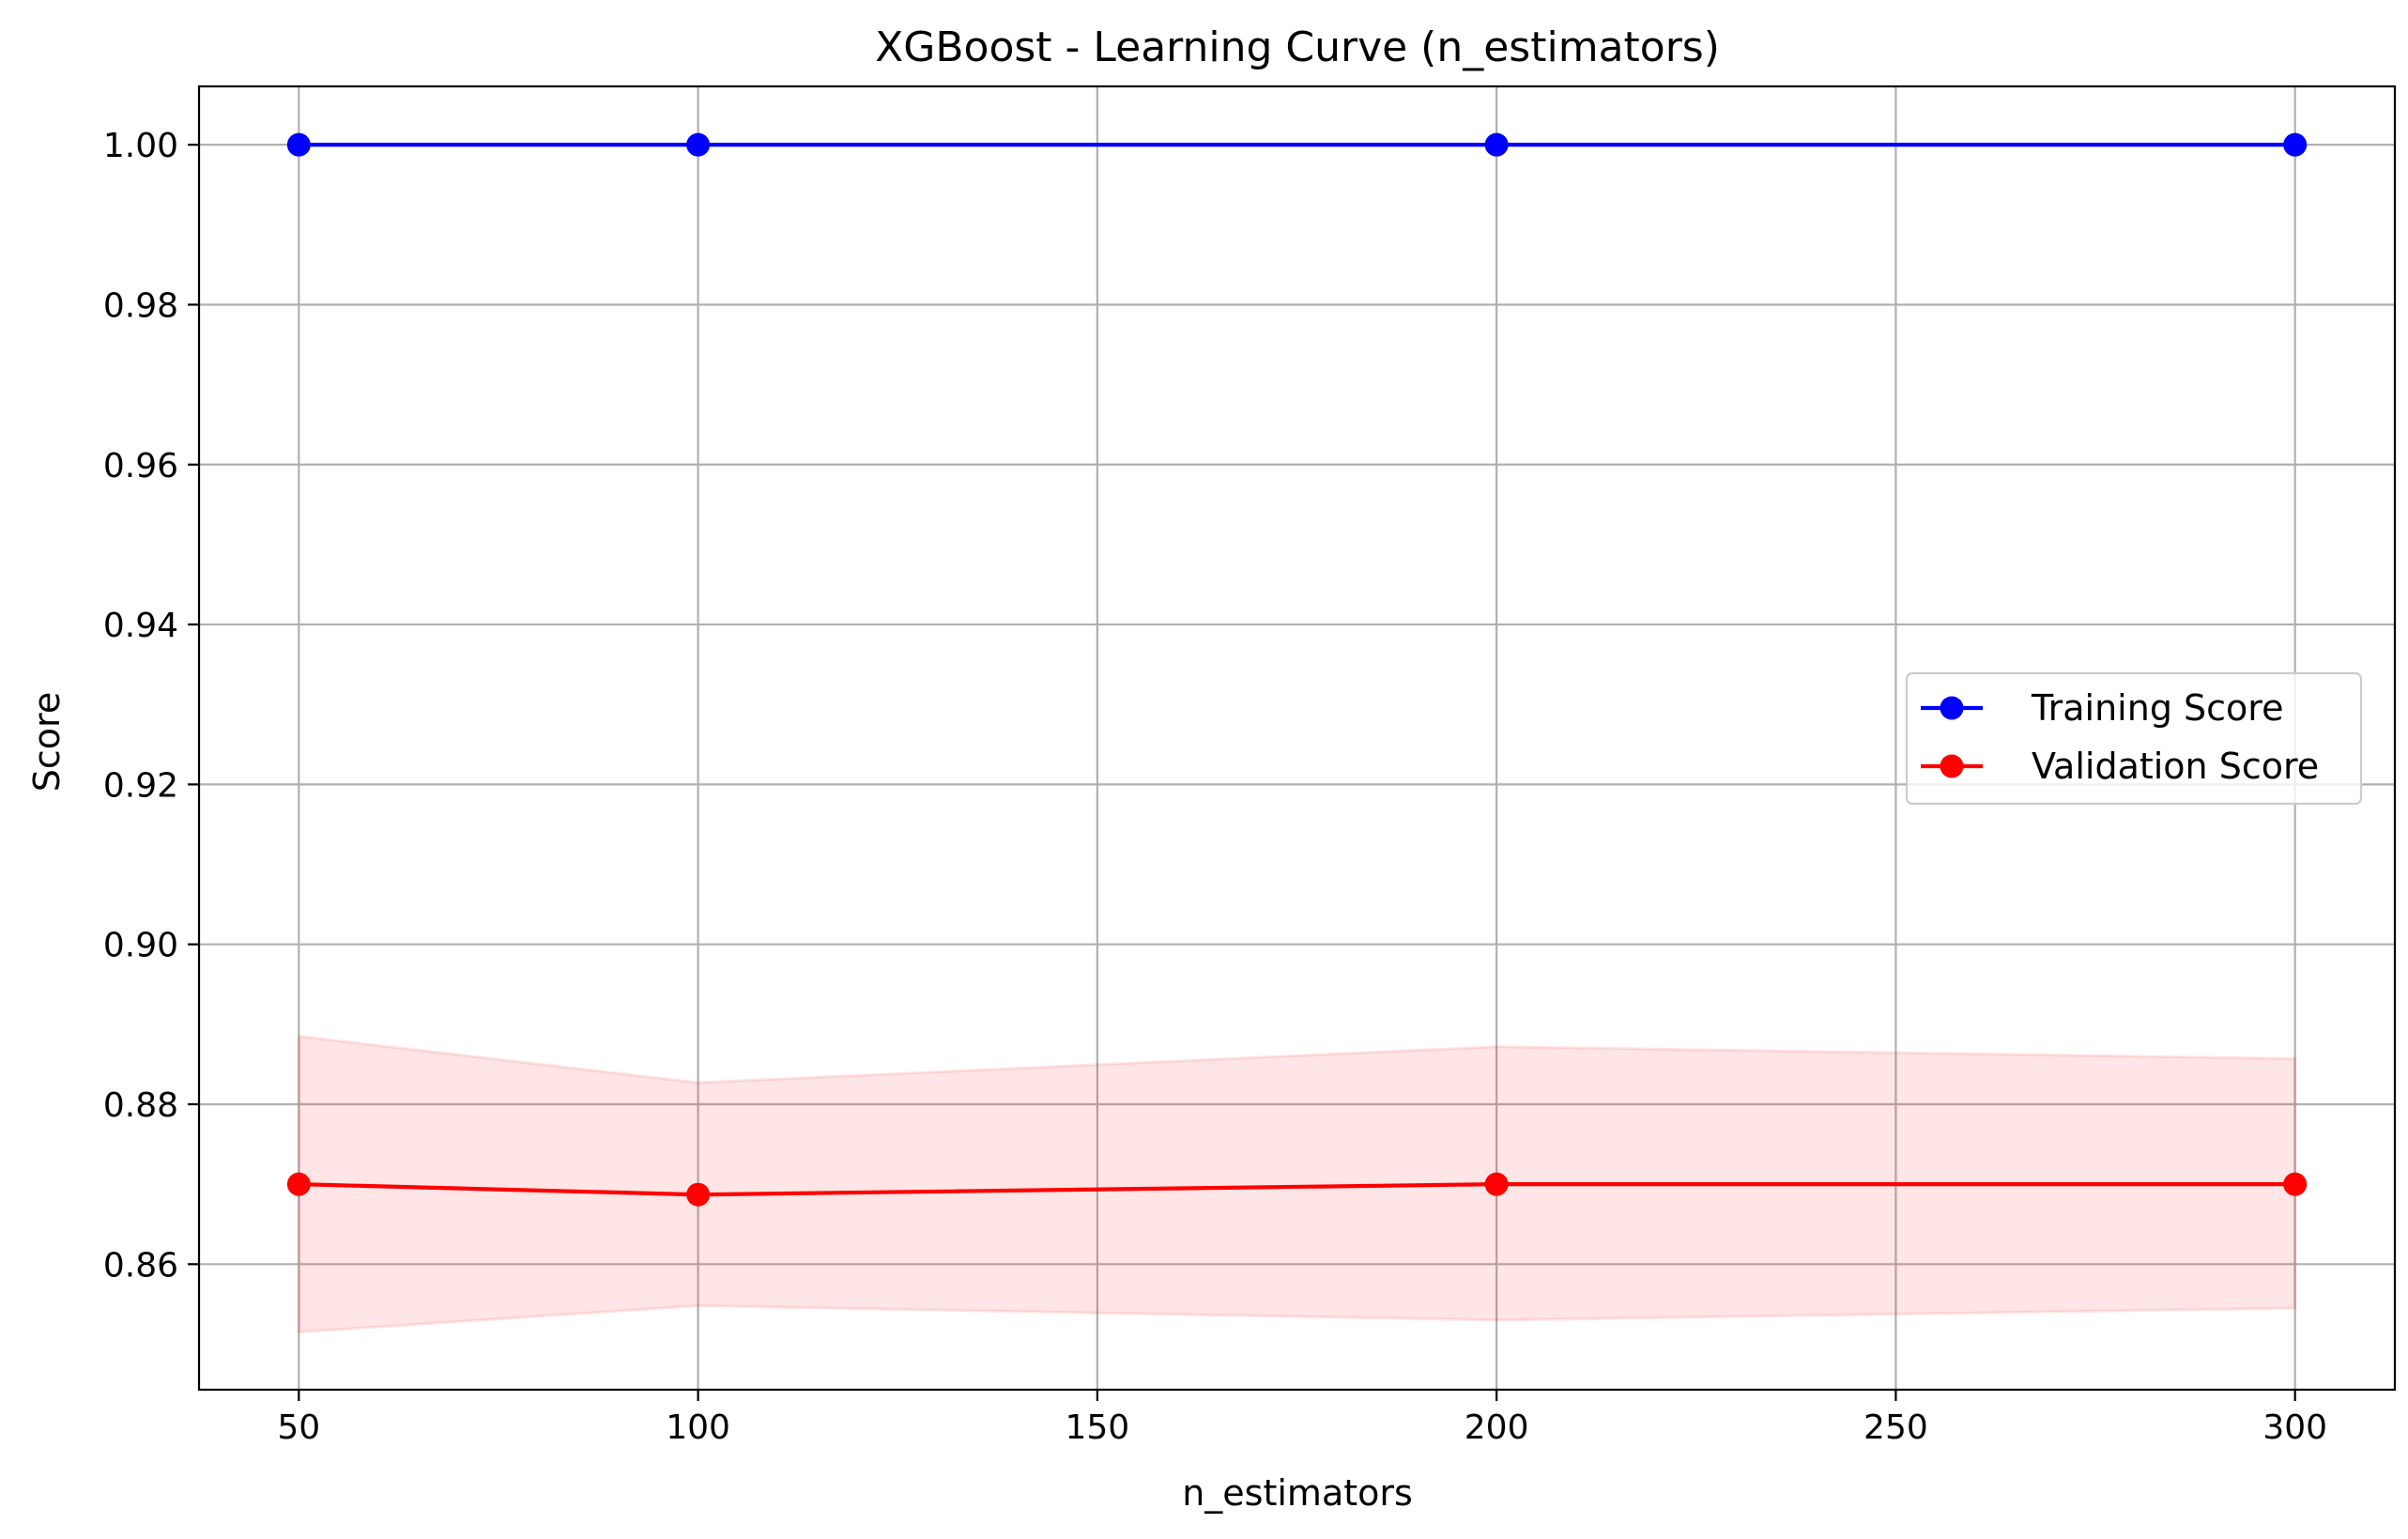  Describe the element at coordinates (140, 626) in the screenshot. I see `y-tick-label: 0.94` at that location.